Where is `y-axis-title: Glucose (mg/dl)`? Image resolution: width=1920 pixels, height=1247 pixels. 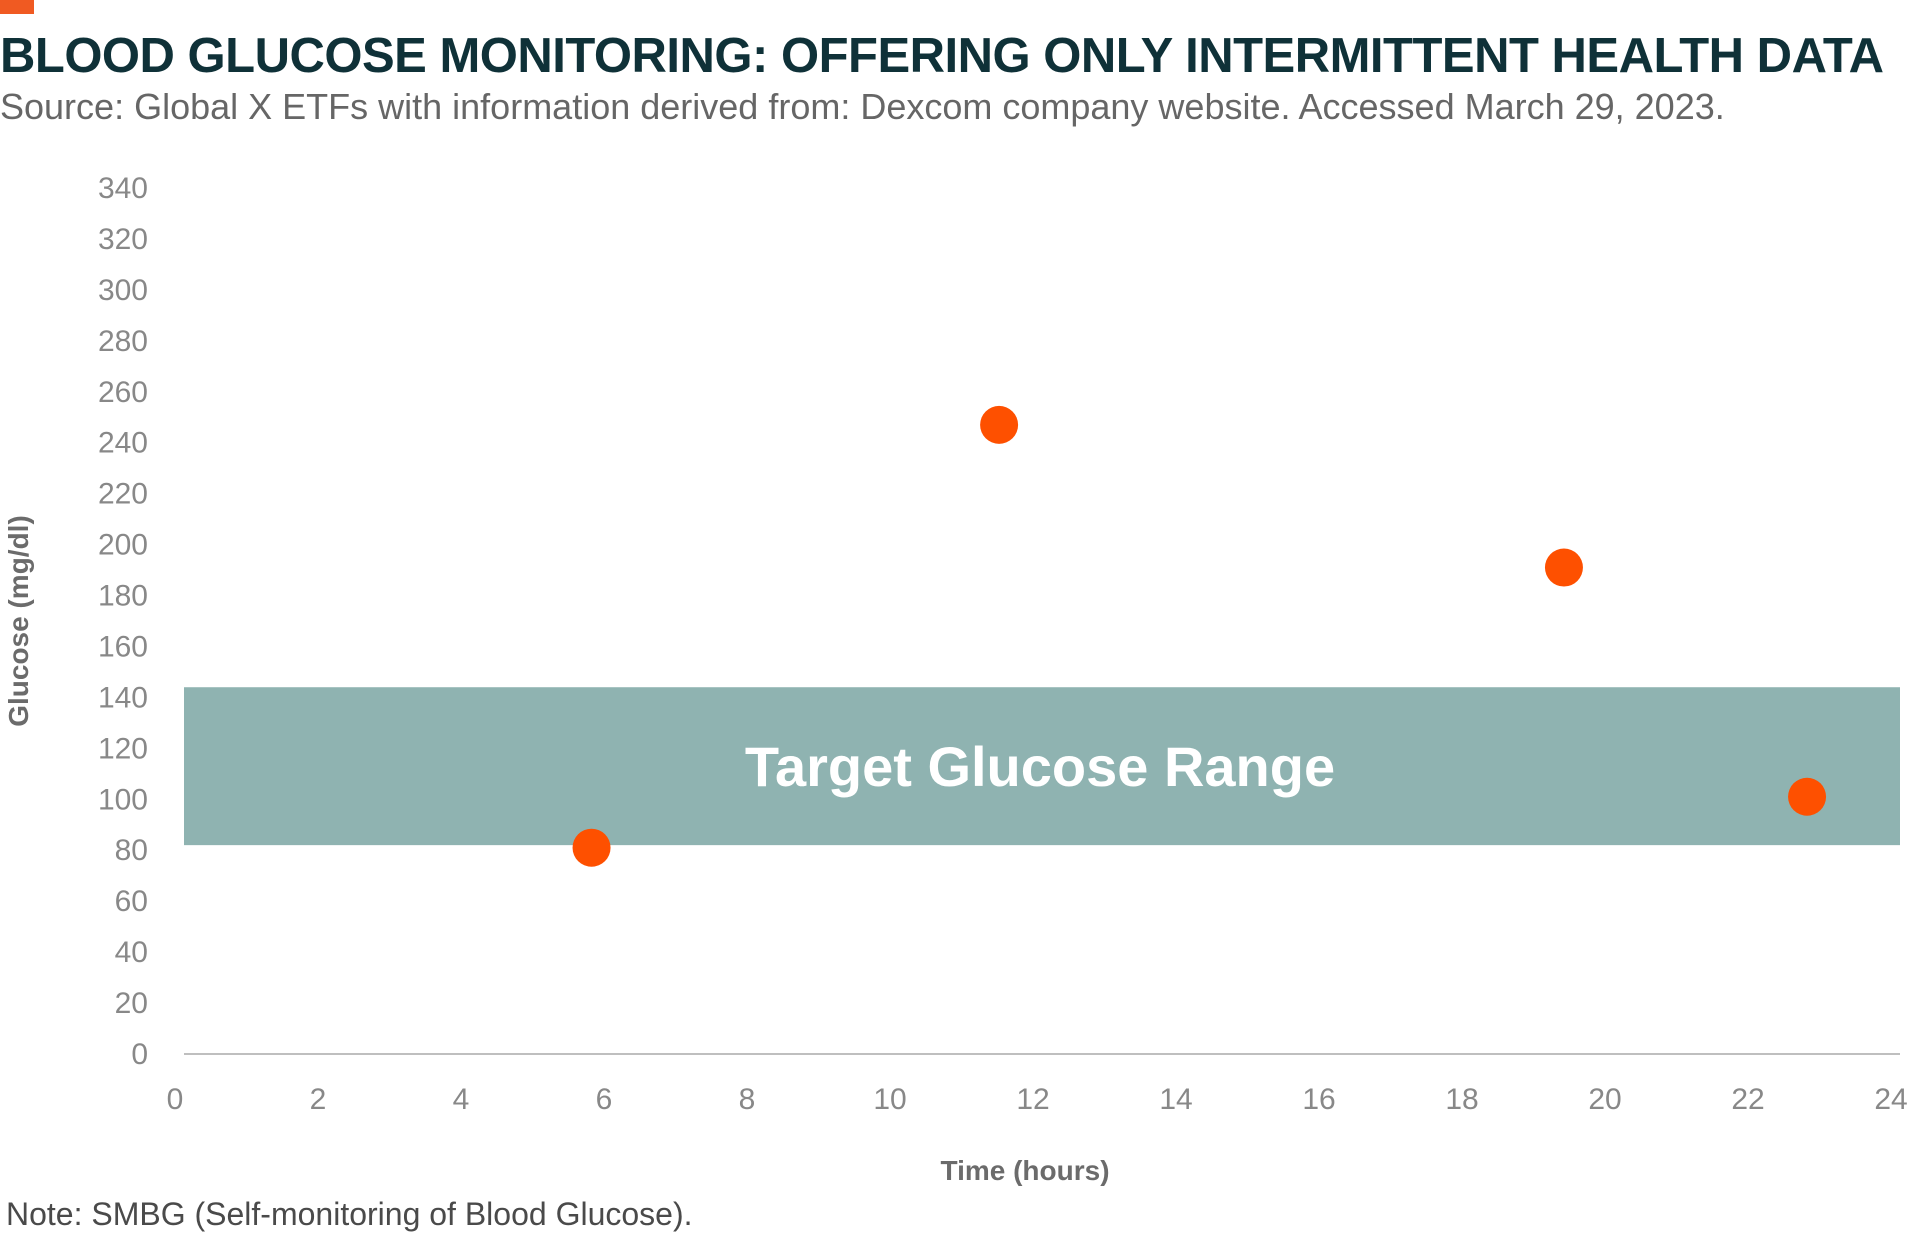 y-axis-title: Glucose (mg/dl) is located at coordinates (18, 621).